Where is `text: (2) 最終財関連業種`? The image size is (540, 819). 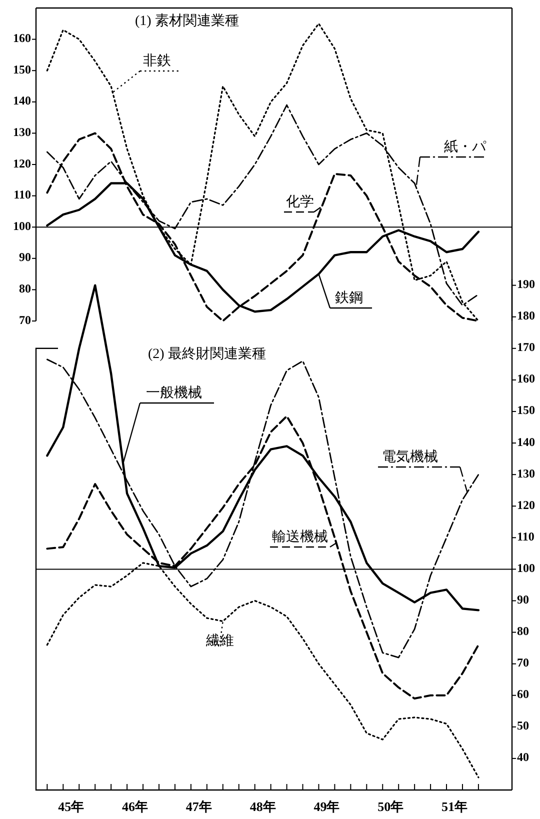
text: (2) 最終財関連業種 is located at coordinates (207, 354).